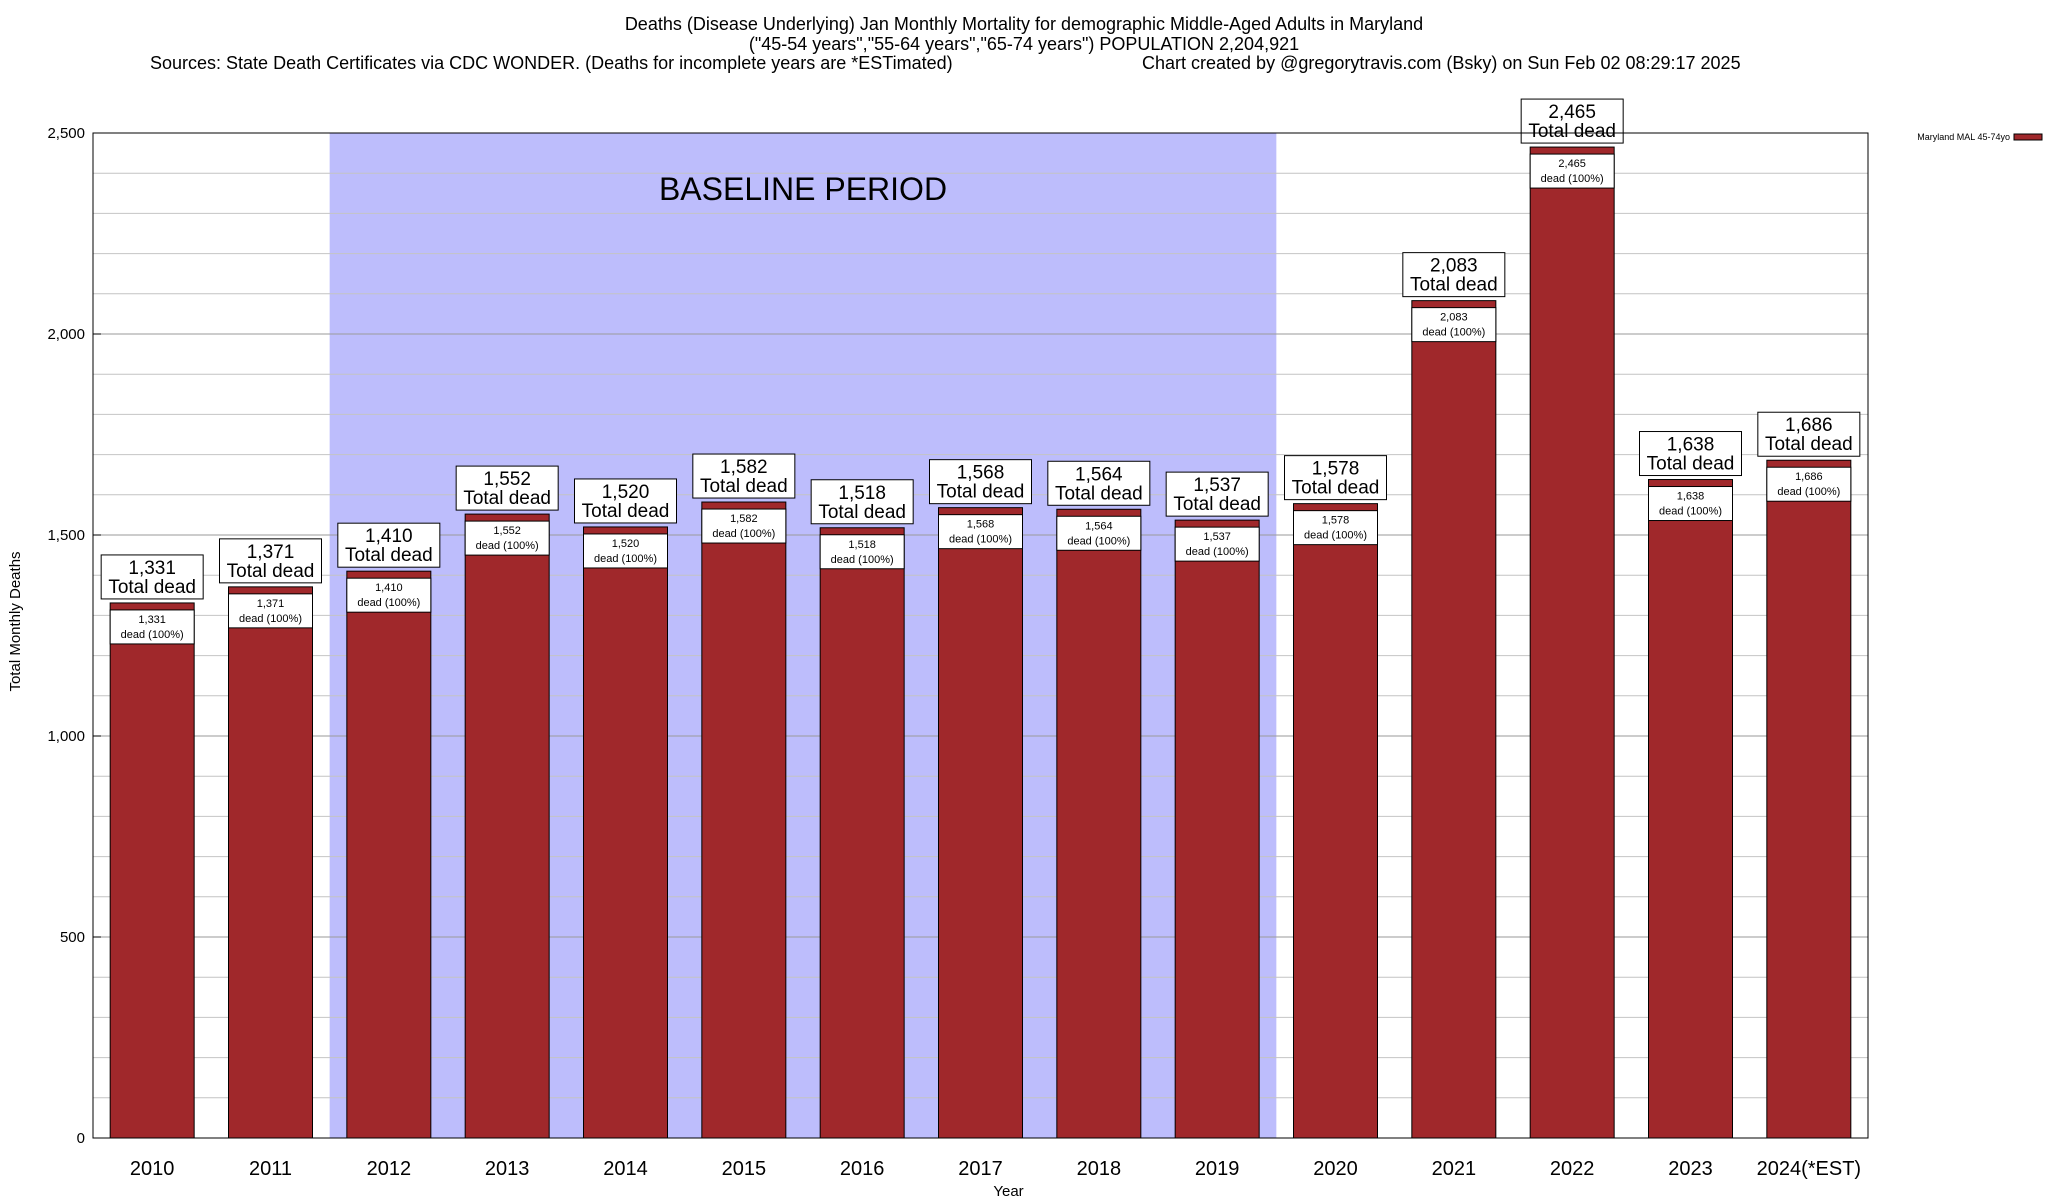 Image resolution: width=2048 pixels, height=1200 pixels. I want to click on inner-value-label: 1,578, so click(1336, 521).